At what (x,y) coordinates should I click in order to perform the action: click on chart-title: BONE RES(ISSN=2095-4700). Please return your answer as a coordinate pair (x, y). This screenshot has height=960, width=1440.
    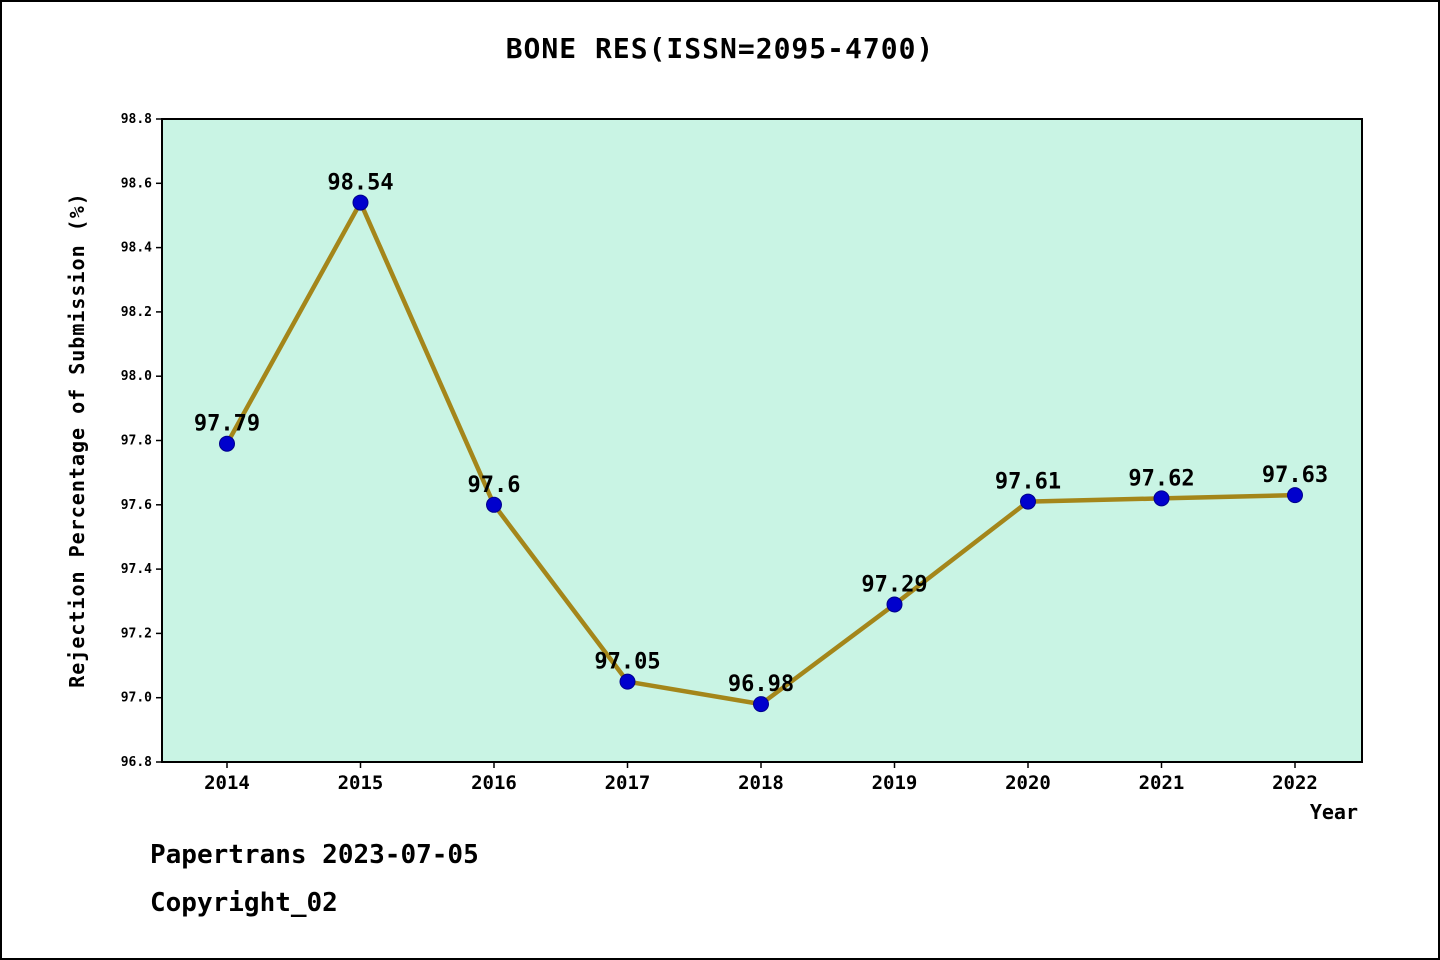
    Looking at the image, I should click on (720, 48).